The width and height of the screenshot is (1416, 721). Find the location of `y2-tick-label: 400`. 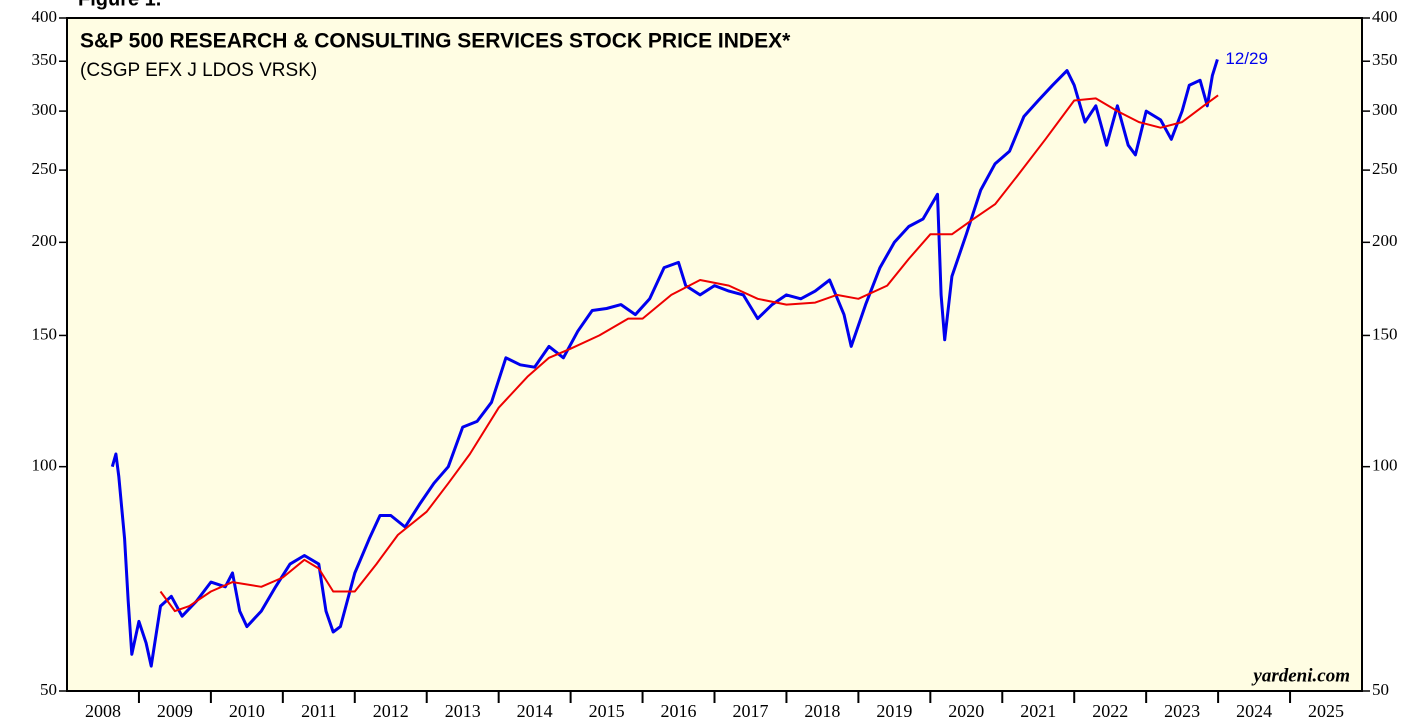

y2-tick-label: 400 is located at coordinates (1385, 16).